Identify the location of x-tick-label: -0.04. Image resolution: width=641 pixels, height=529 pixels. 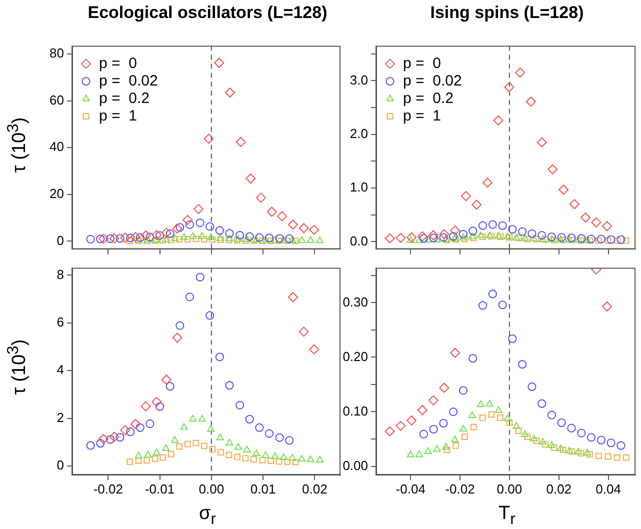
(411, 488).